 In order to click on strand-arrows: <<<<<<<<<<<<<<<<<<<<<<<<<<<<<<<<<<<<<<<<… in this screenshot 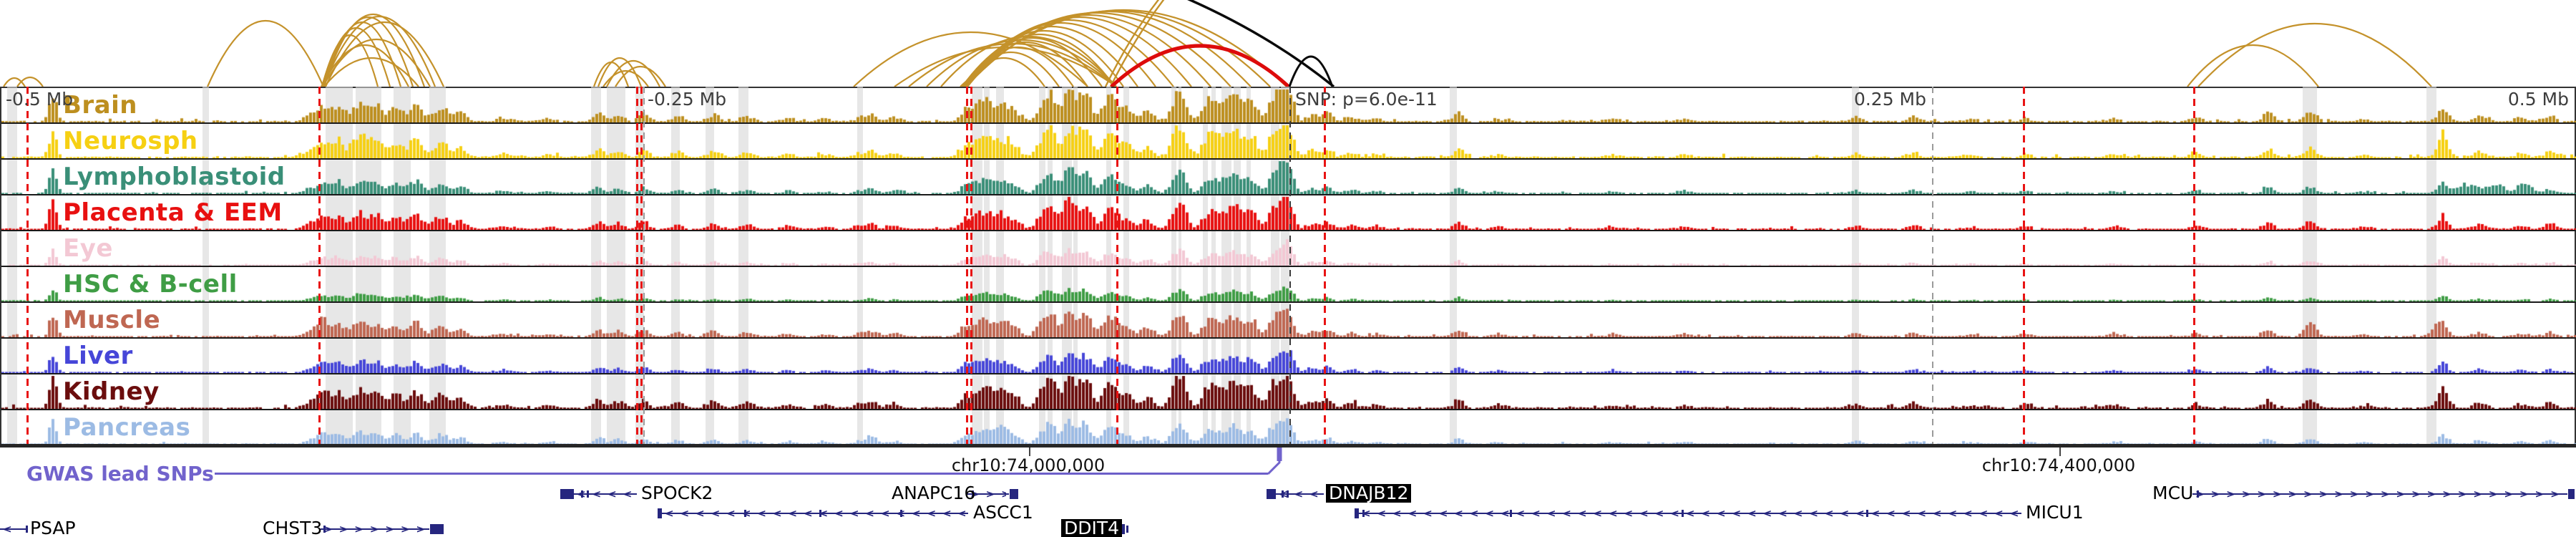, I will do `click(1690, 513)`.